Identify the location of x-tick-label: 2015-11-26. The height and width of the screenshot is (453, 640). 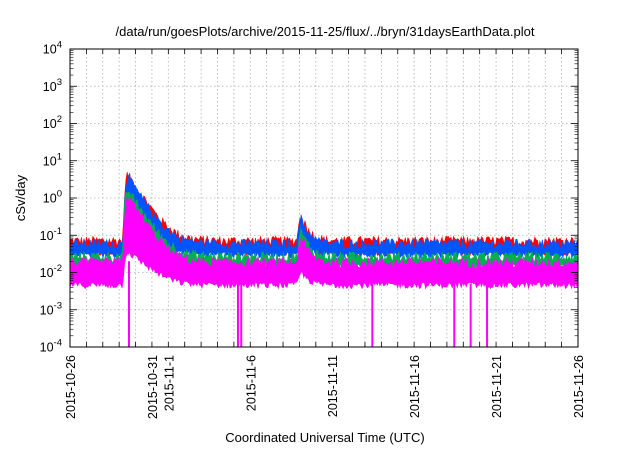
(579, 386).